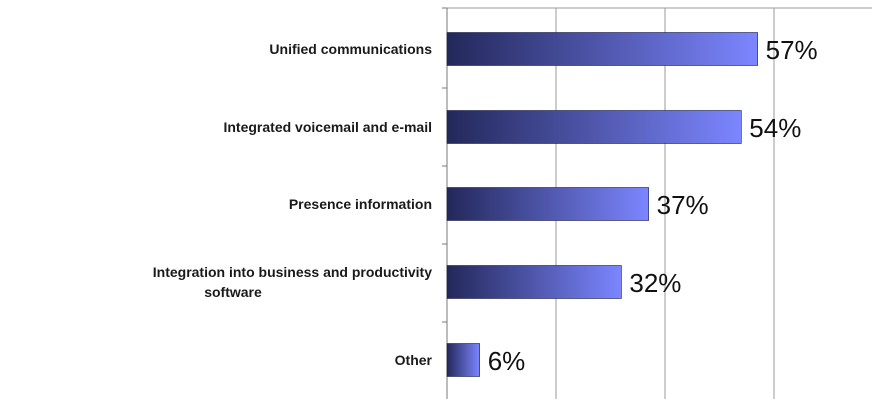 The width and height of the screenshot is (872, 399). What do you see at coordinates (445, 203) in the screenshot?
I see `category-axis` at bounding box center [445, 203].